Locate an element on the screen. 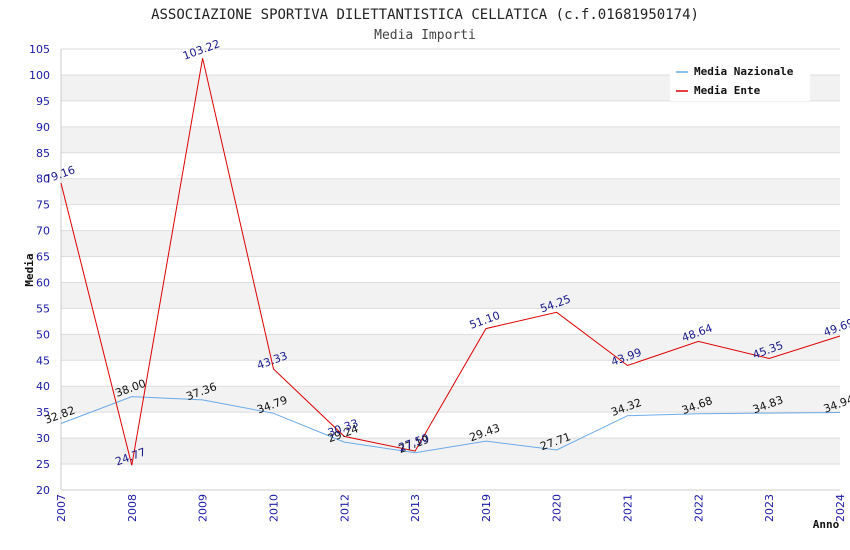 Image resolution: width=850 pixels, height=550 pixels. x-axis-label: Anno is located at coordinates (826, 524).